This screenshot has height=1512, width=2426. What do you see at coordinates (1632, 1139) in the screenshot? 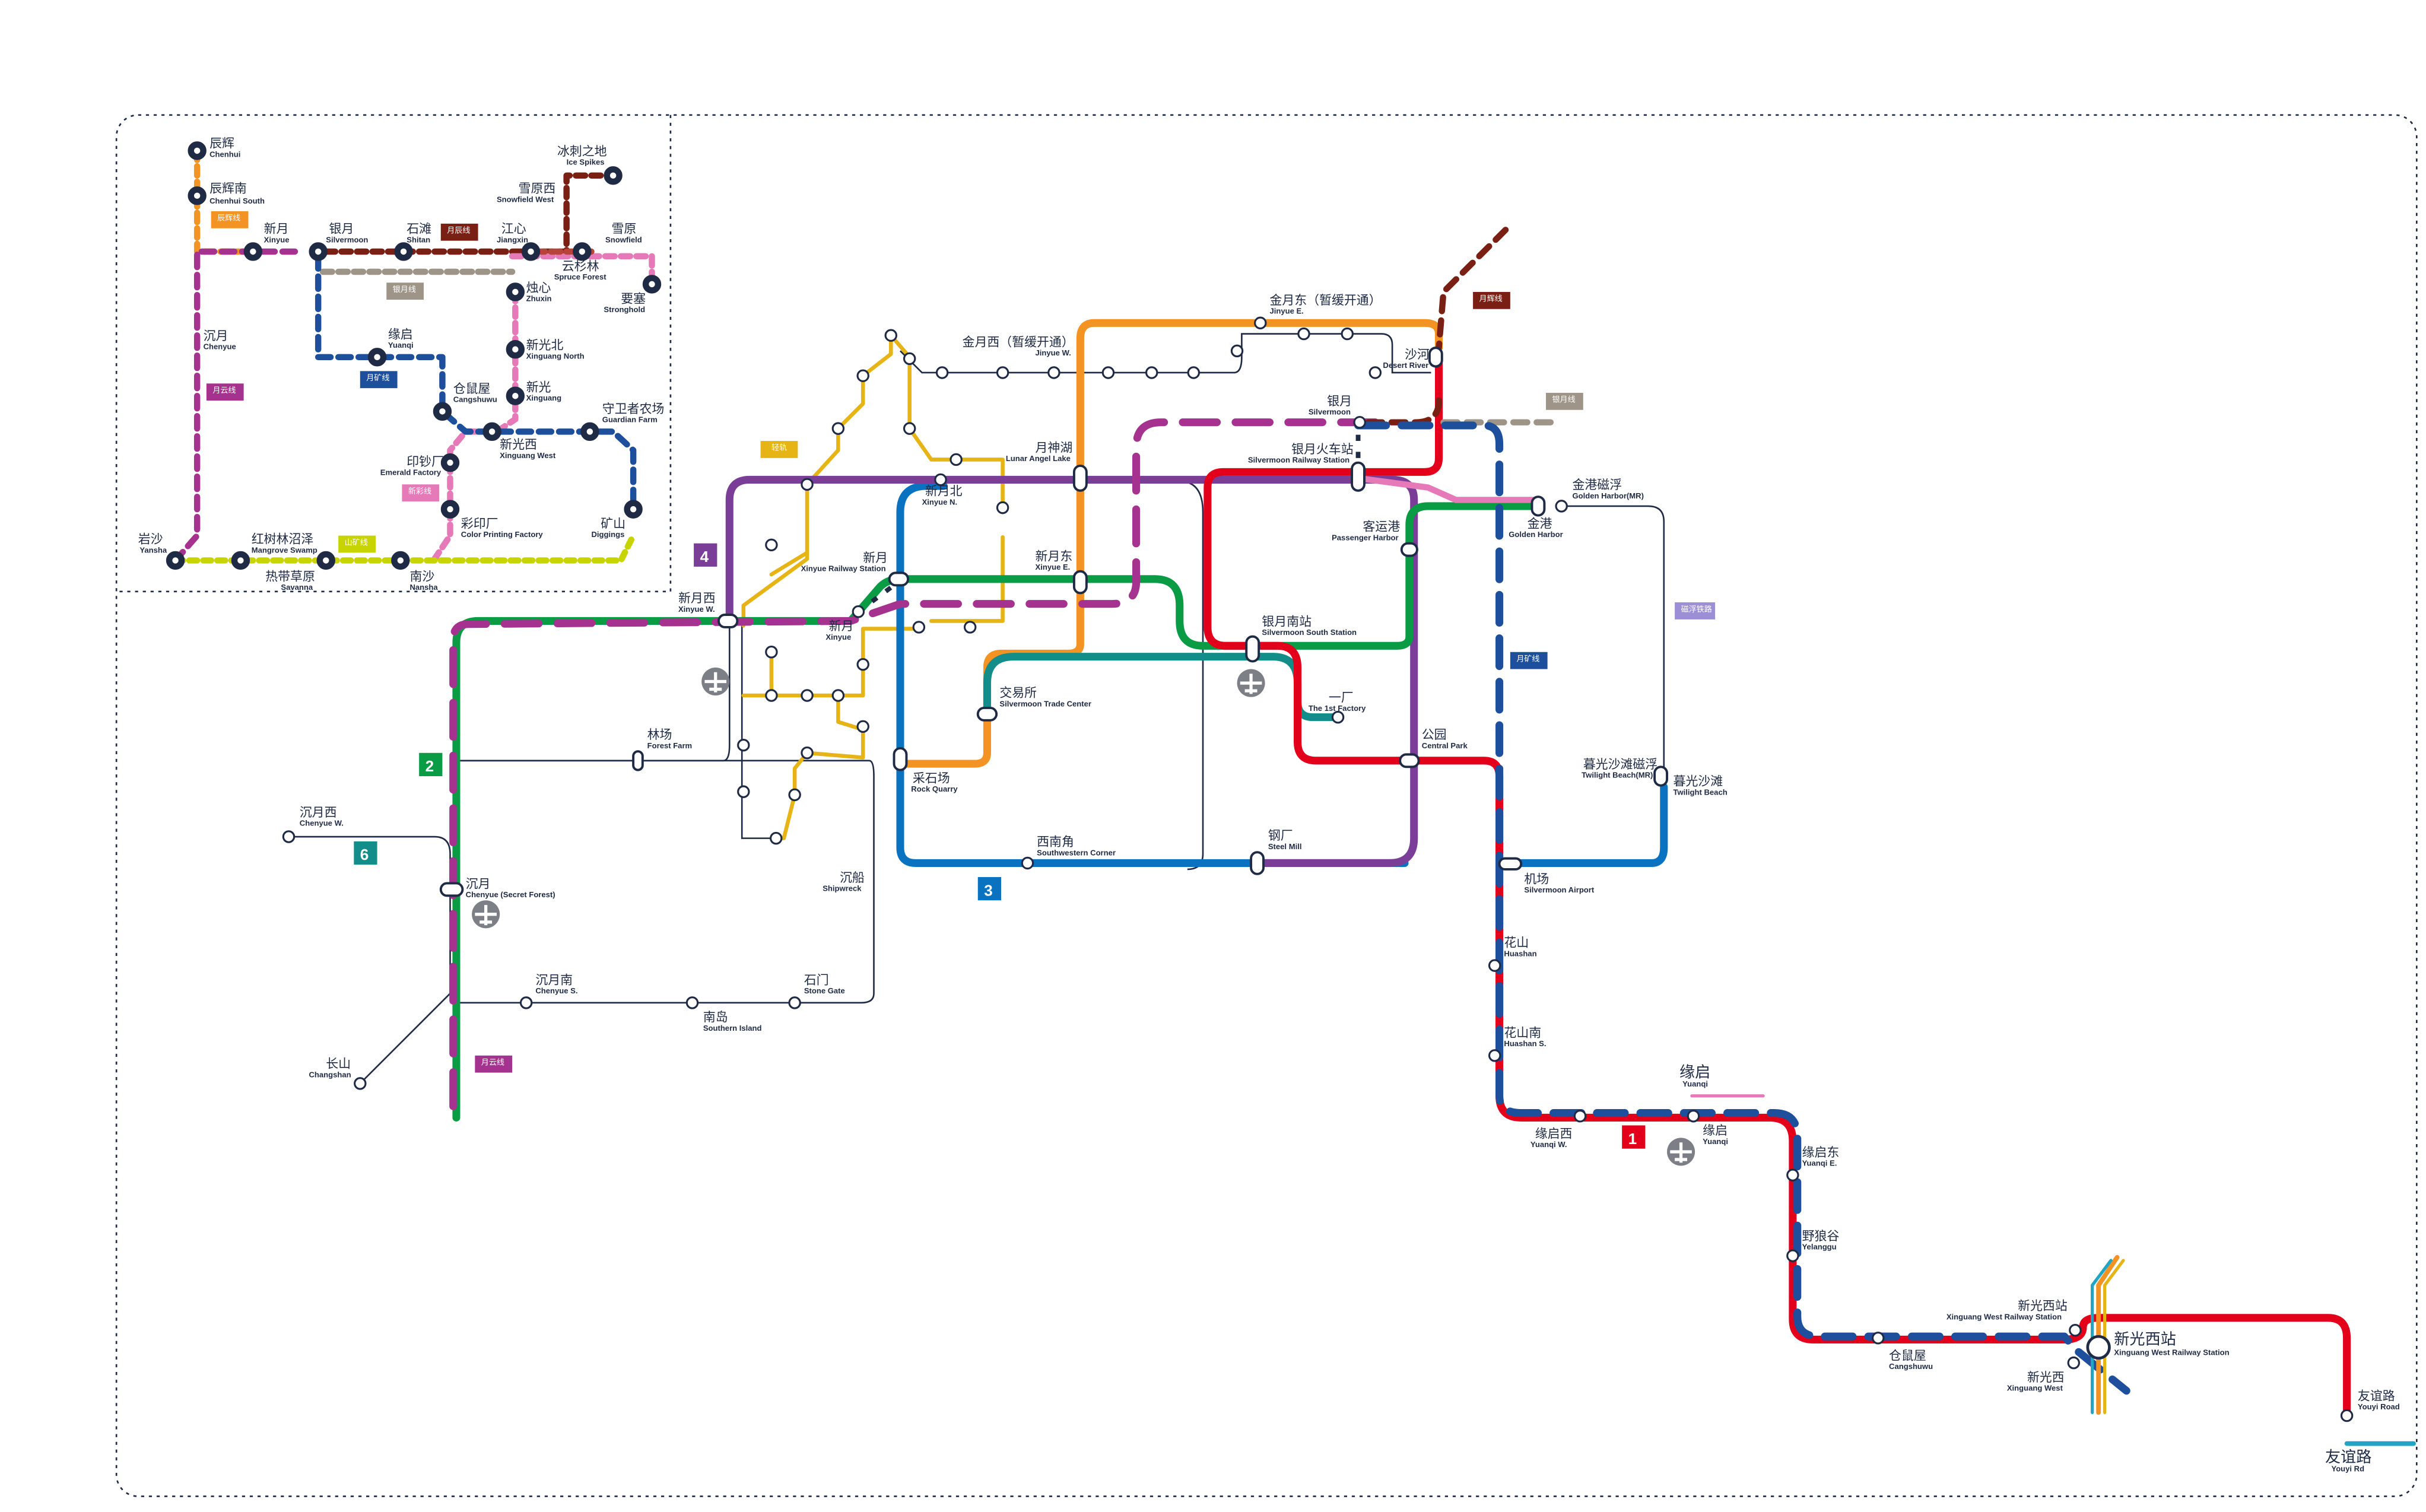
I see `svg-text: 1` at bounding box center [1632, 1139].